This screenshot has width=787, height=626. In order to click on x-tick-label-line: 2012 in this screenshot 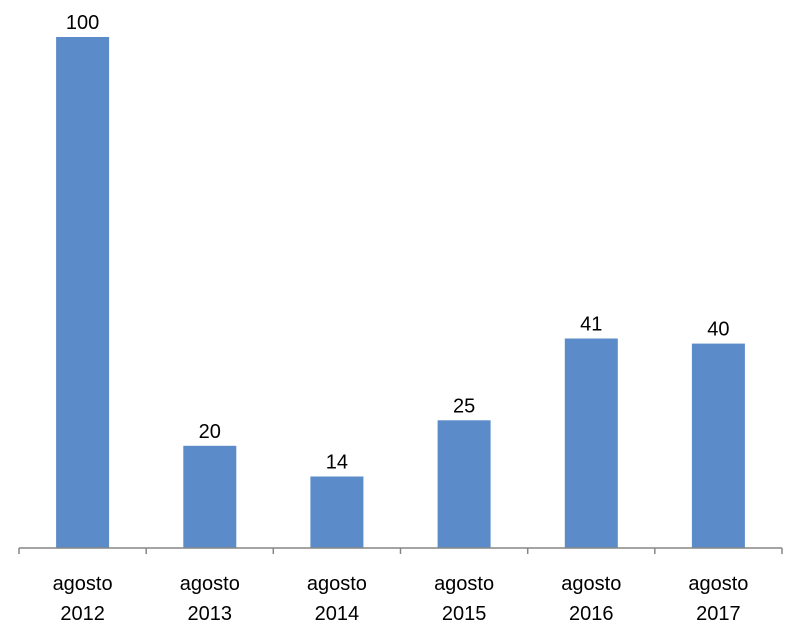, I will do `click(82, 614)`.